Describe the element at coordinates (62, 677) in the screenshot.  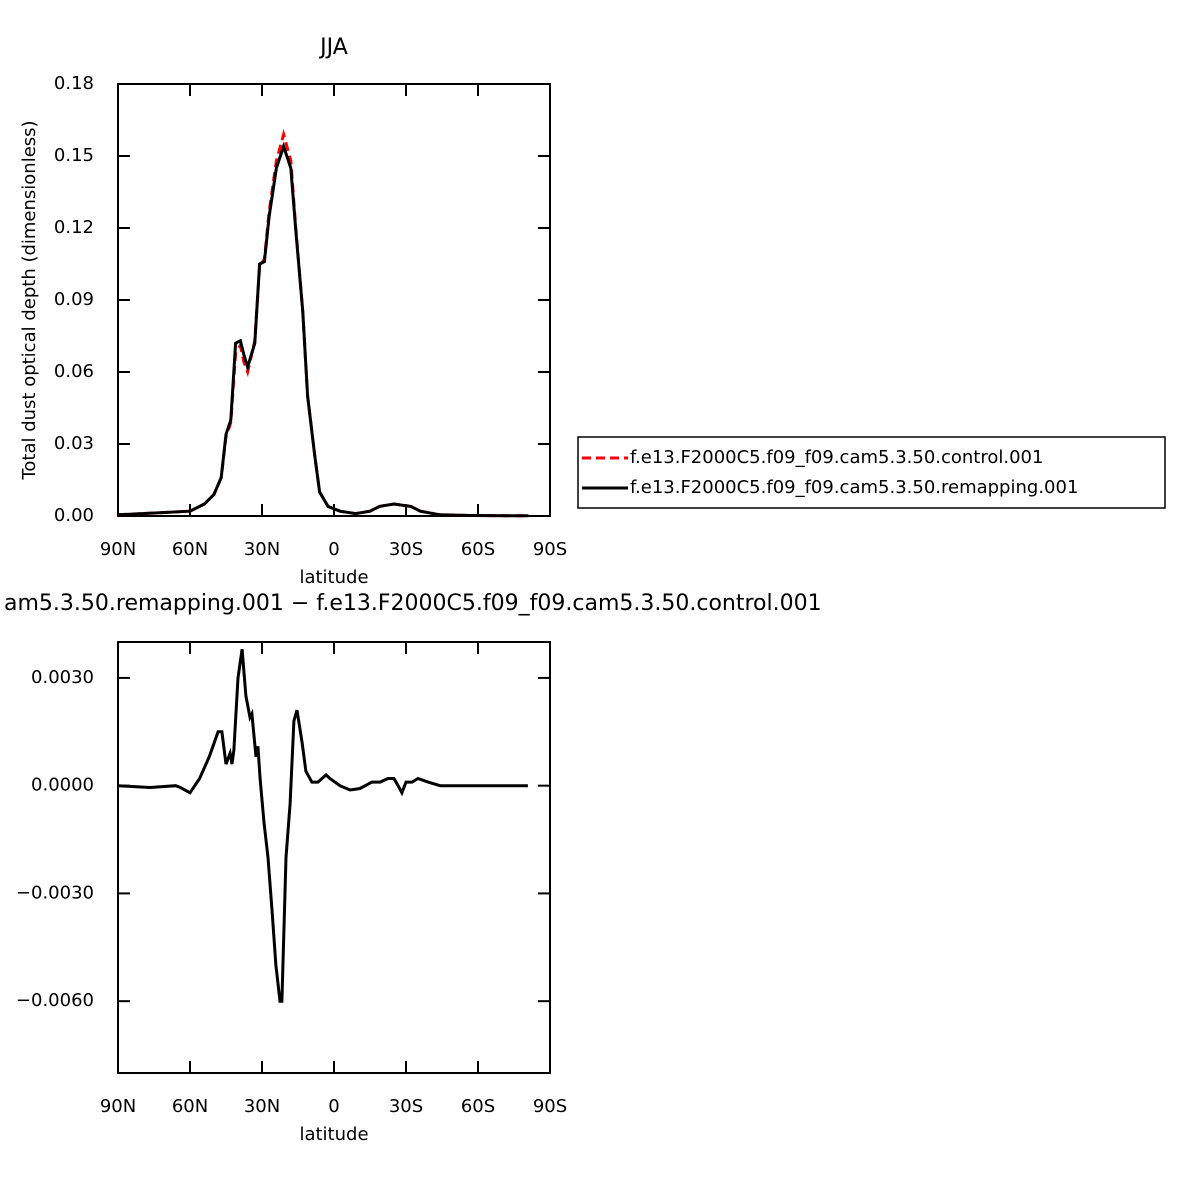
I see `y-tick-label: 0.0030` at that location.